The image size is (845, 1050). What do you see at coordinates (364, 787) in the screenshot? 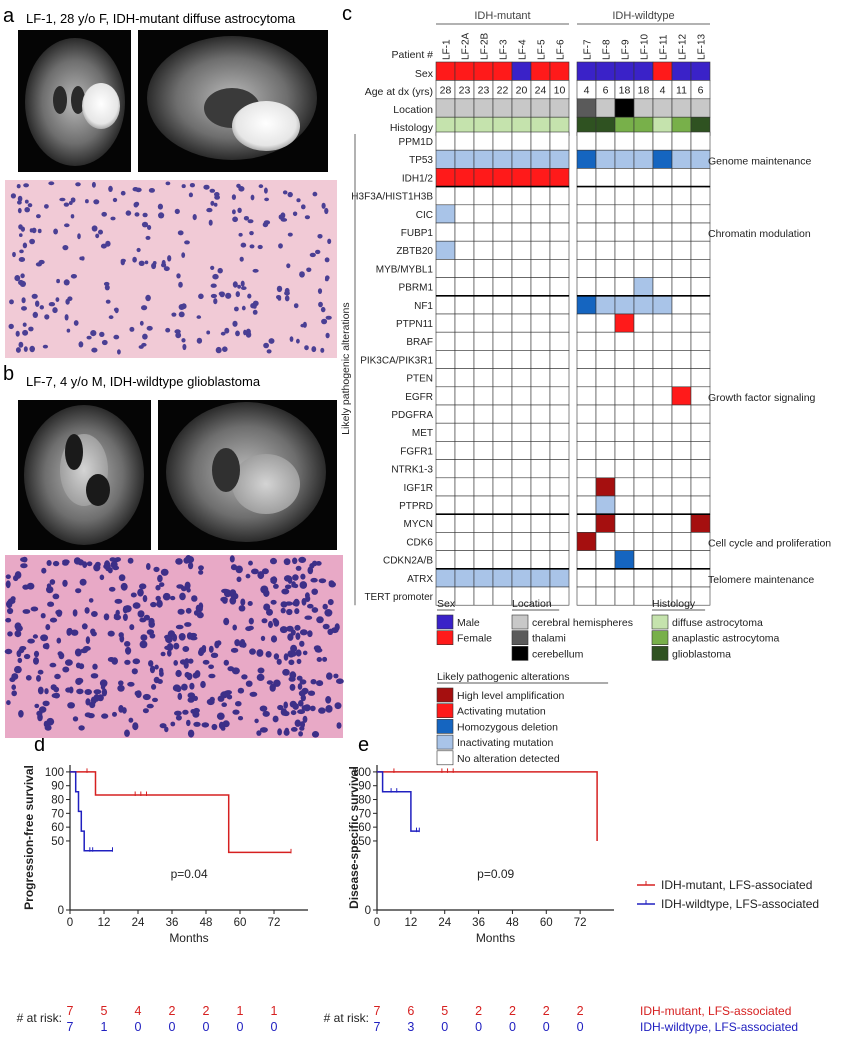
I see `y-tick-label: 90` at bounding box center [364, 787].